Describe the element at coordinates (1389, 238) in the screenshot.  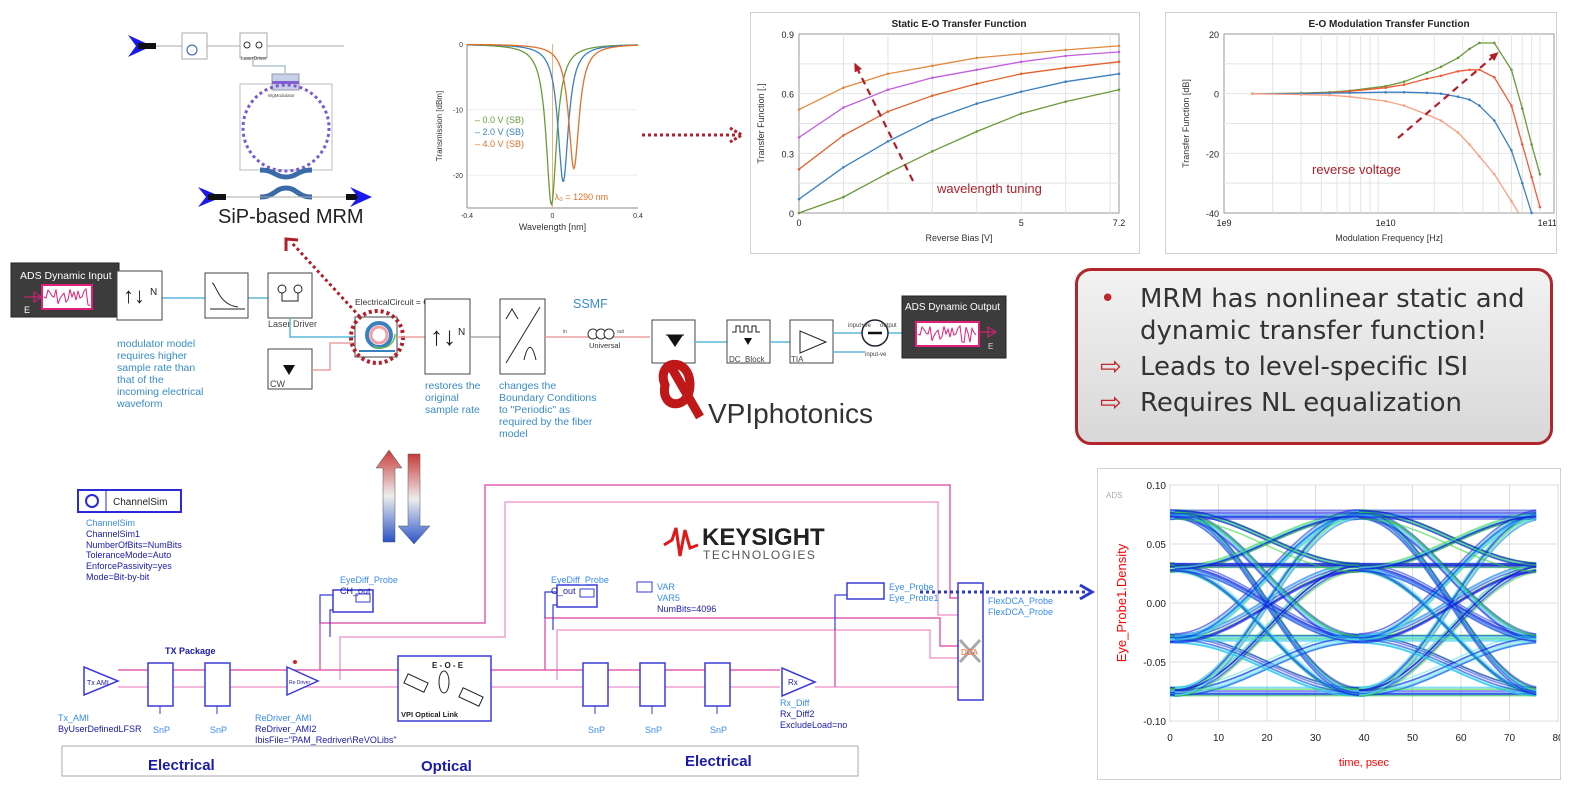
I see `x-axis-label: Modulation Frequency [Hz]` at that location.